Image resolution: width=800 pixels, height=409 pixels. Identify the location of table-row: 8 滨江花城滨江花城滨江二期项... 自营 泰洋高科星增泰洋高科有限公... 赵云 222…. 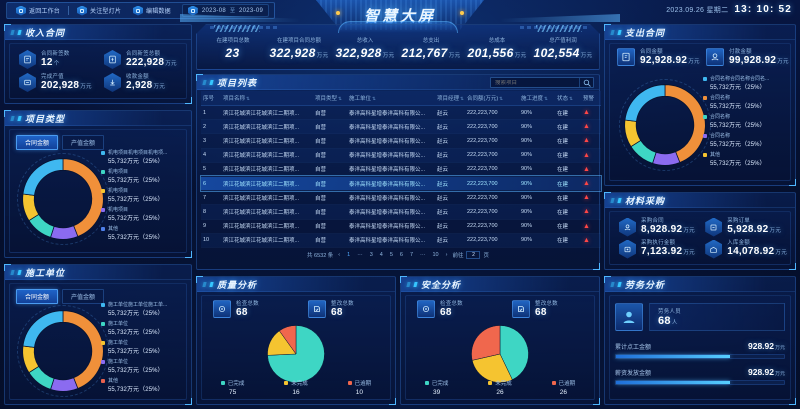
(401, 212).